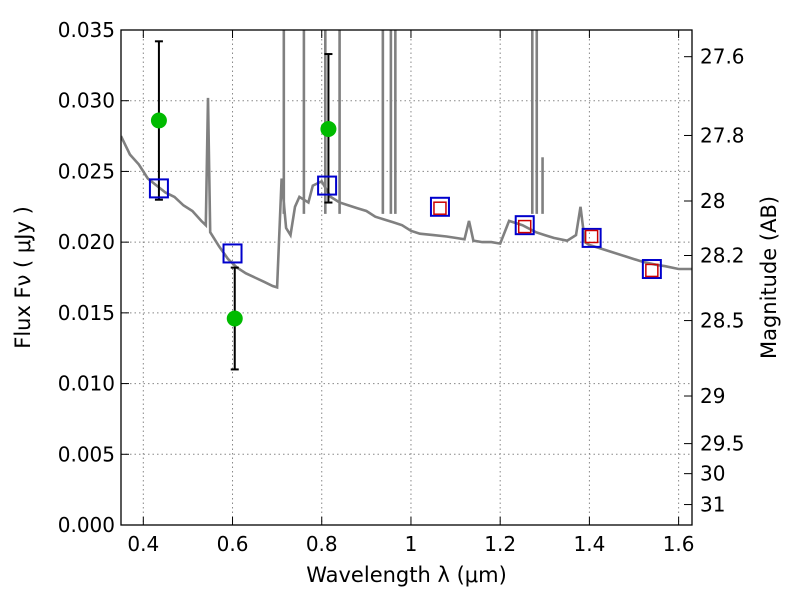 Image resolution: width=800 pixels, height=600 pixels. I want to click on right-tick-label: 28, so click(712, 201).